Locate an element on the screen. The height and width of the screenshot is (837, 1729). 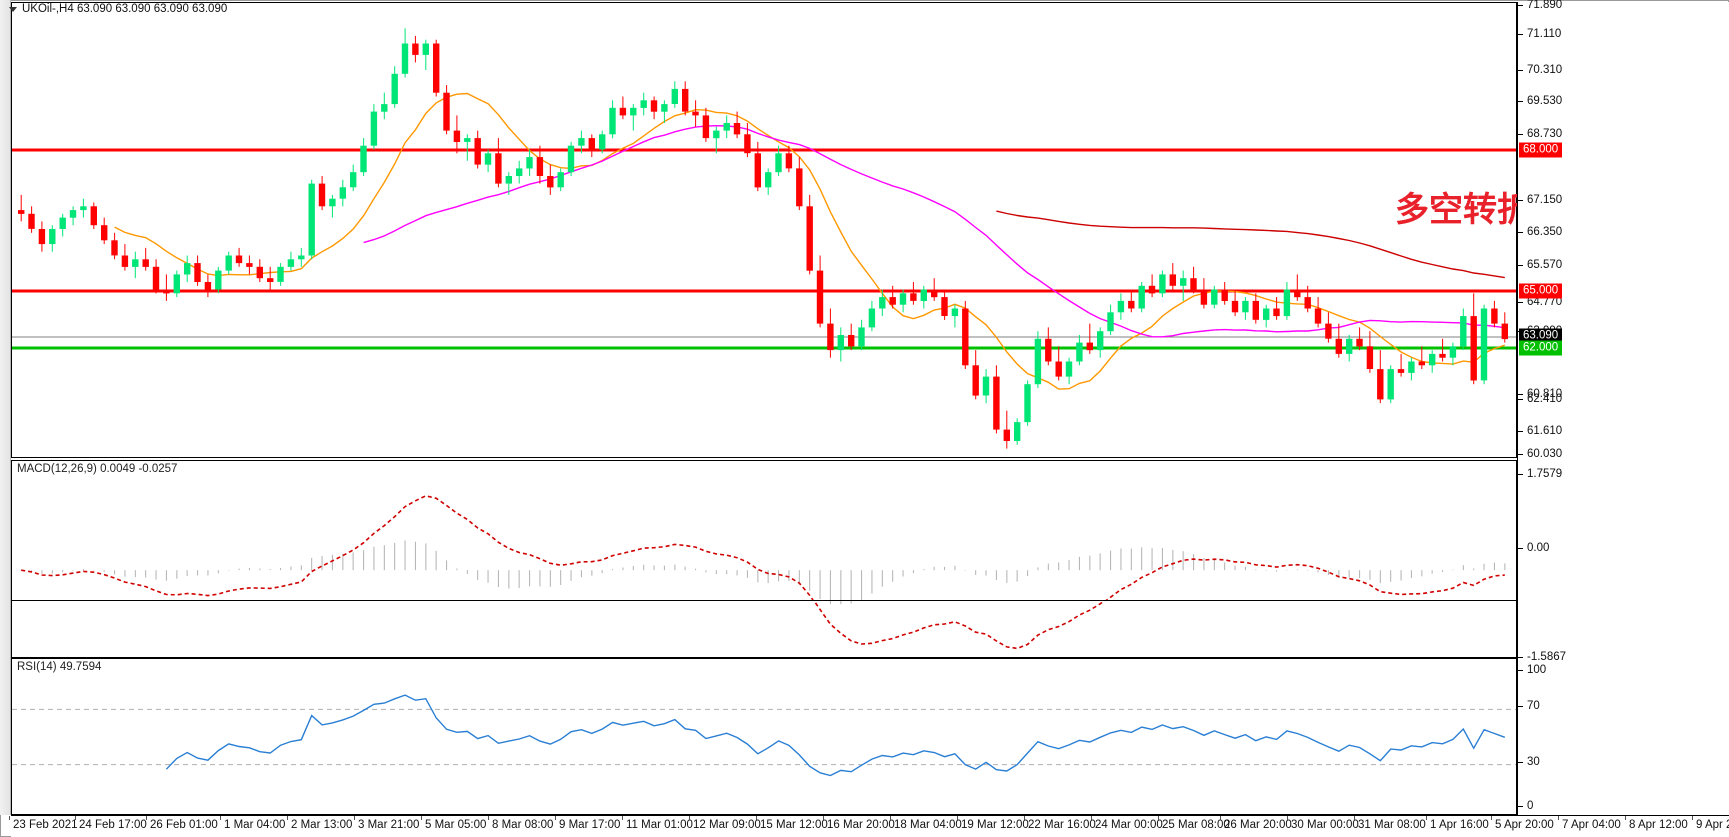
scale-tick-label: -1.5867 is located at coordinates (1547, 657).